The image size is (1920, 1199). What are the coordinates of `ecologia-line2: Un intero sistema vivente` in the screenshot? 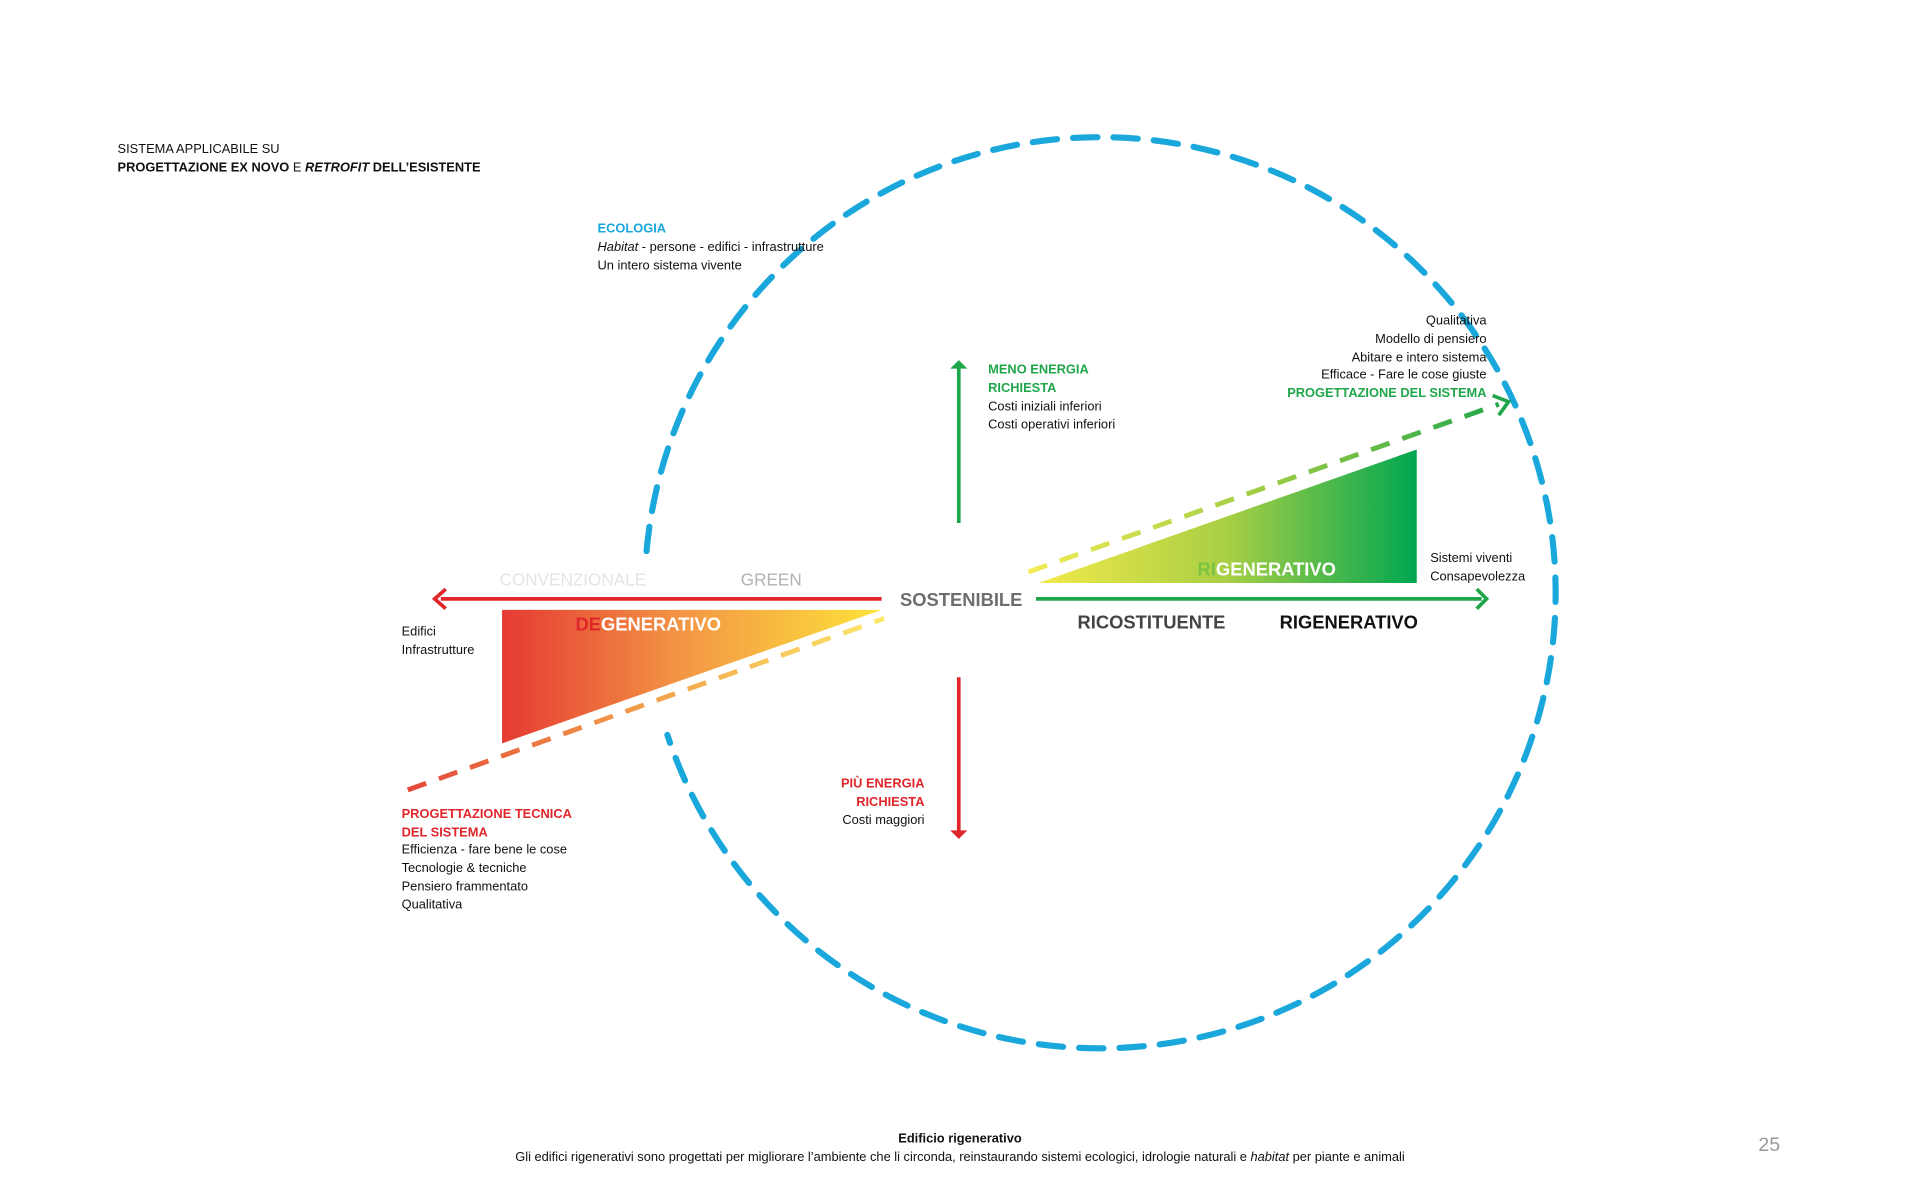 It's located at (670, 264).